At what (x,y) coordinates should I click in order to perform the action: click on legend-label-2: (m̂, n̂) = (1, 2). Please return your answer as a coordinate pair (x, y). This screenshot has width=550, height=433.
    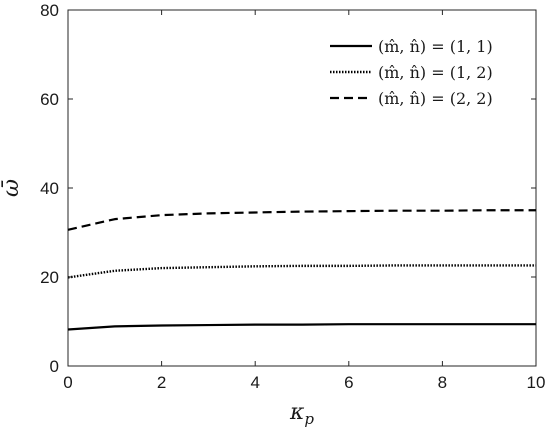
    Looking at the image, I should click on (435, 72).